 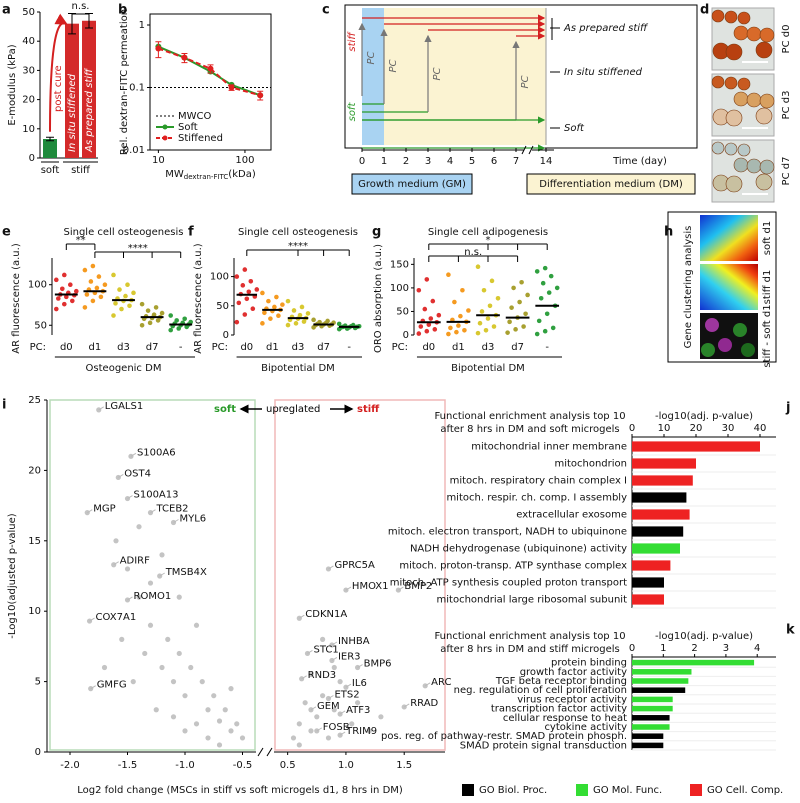 I want to click on y-tick-label: 0, so click(x=406, y=335).